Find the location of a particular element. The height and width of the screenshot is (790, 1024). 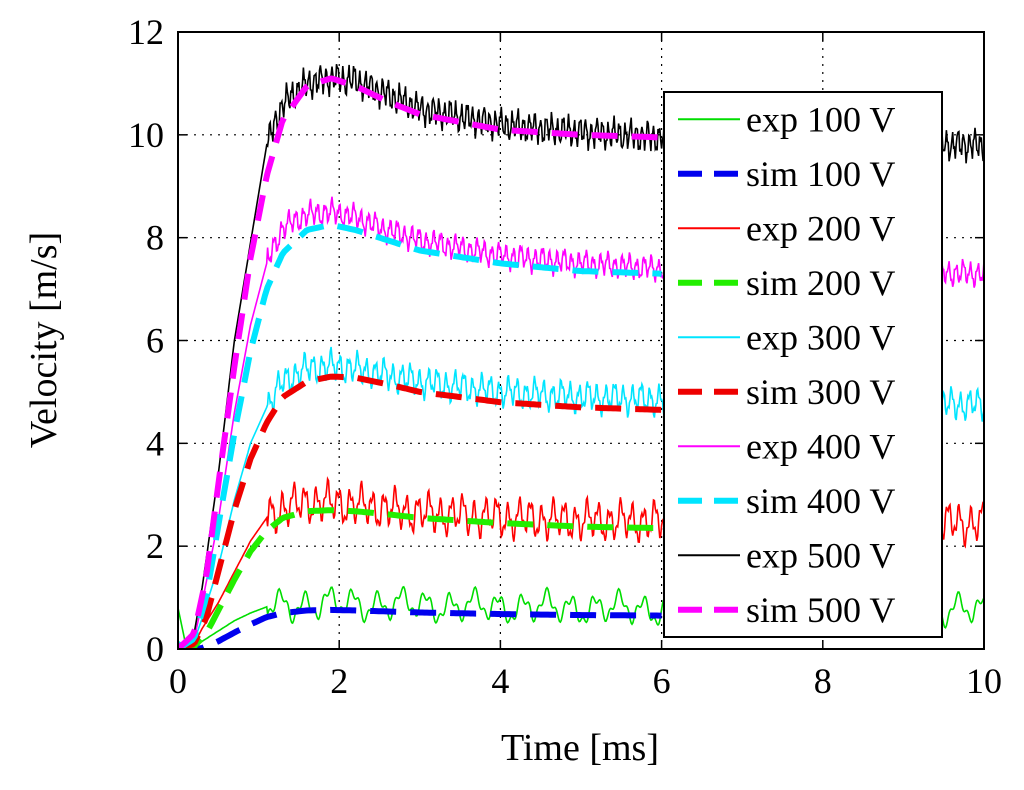

x-tick-label: 10 is located at coordinates (984, 681).